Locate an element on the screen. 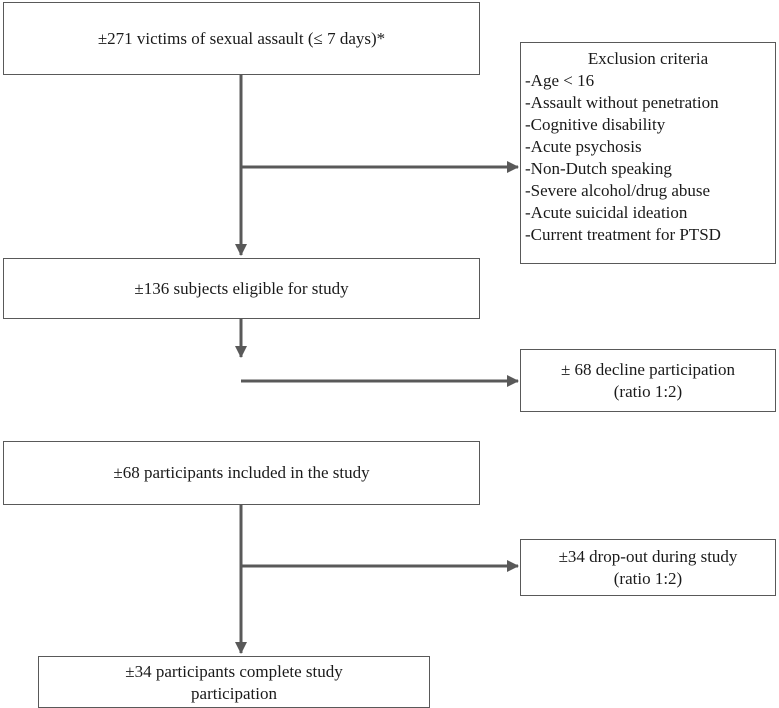 This screenshot has height=708, width=779. decline-box: ± 68 decline participation (ratio 1:2) is located at coordinates (648, 380).